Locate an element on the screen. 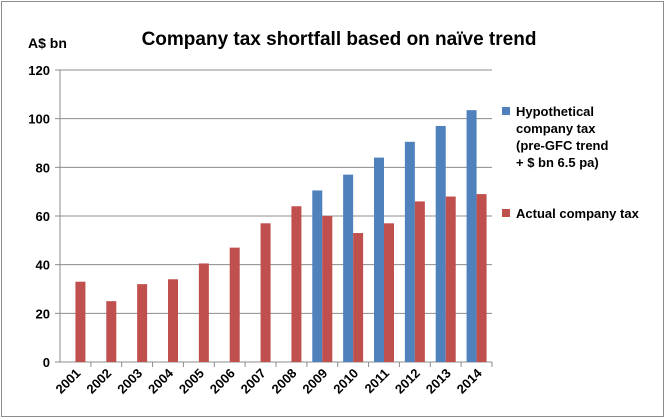  y-tick-label: 120 is located at coordinates (39, 70).